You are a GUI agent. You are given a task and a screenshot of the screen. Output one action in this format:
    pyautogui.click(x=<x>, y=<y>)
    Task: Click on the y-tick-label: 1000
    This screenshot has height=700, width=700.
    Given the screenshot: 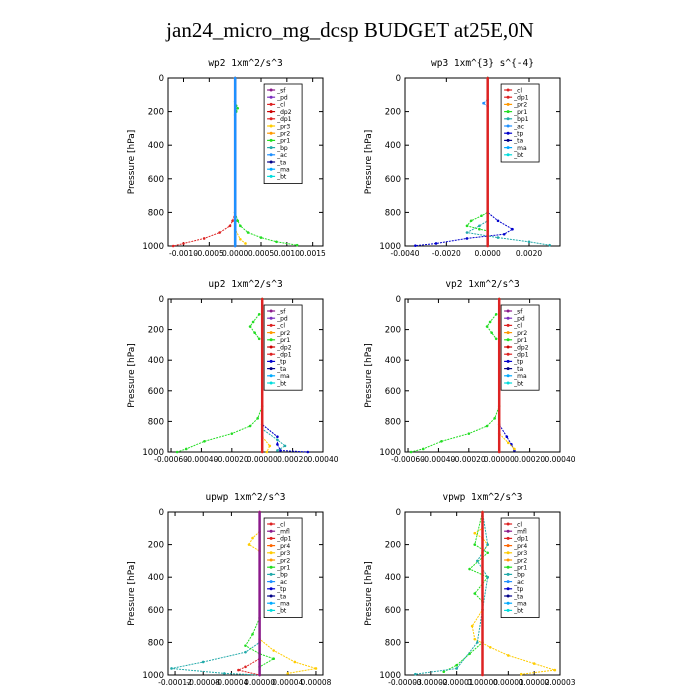 What is the action you would take?
    pyautogui.click(x=153, y=676)
    